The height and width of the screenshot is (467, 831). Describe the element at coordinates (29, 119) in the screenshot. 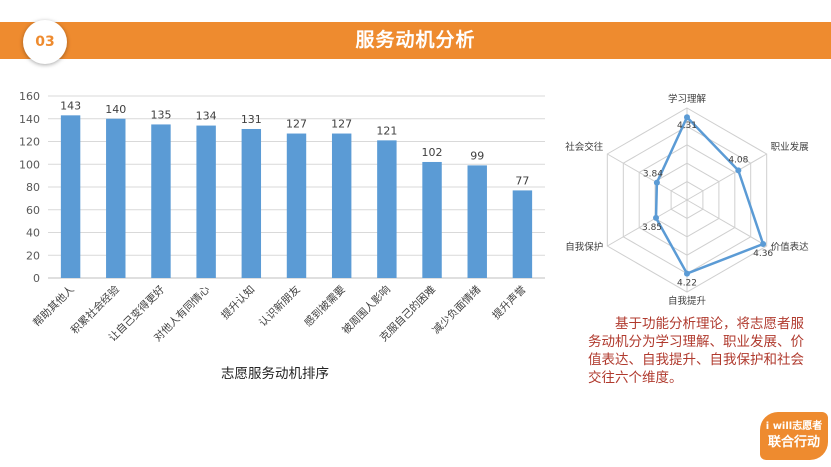

I see `y-tick-label: 140` at that location.